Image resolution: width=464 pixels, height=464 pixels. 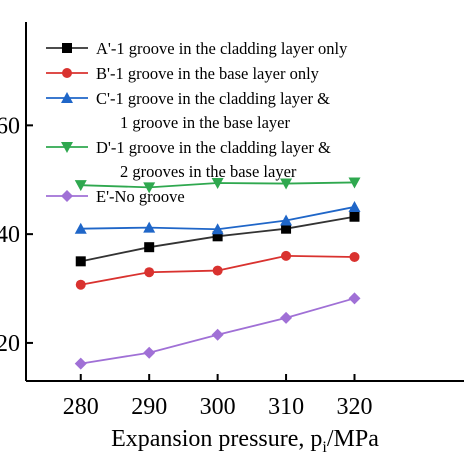 I want to click on legend-label-2-1: 1 groove in the base layer, so click(x=205, y=122).